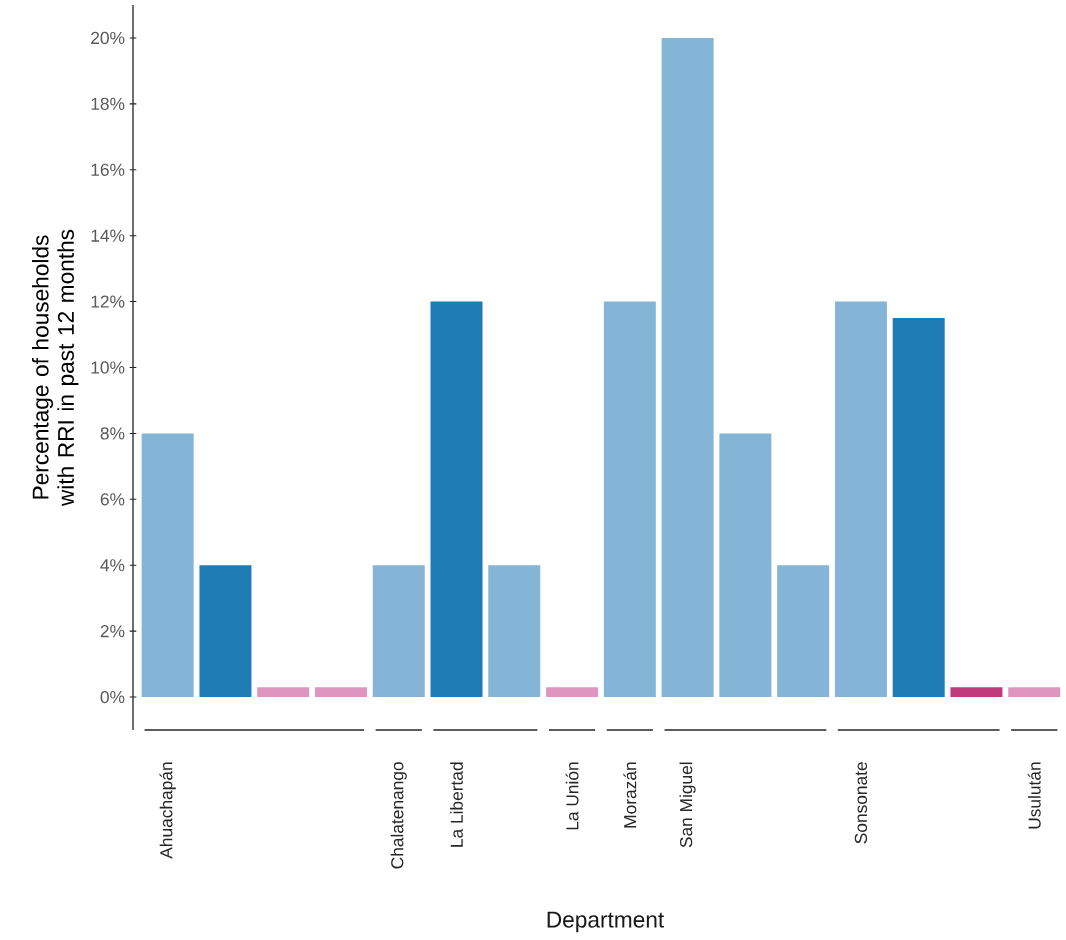  Describe the element at coordinates (108, 301) in the screenshot. I see `y-tick-label: 12%` at that location.